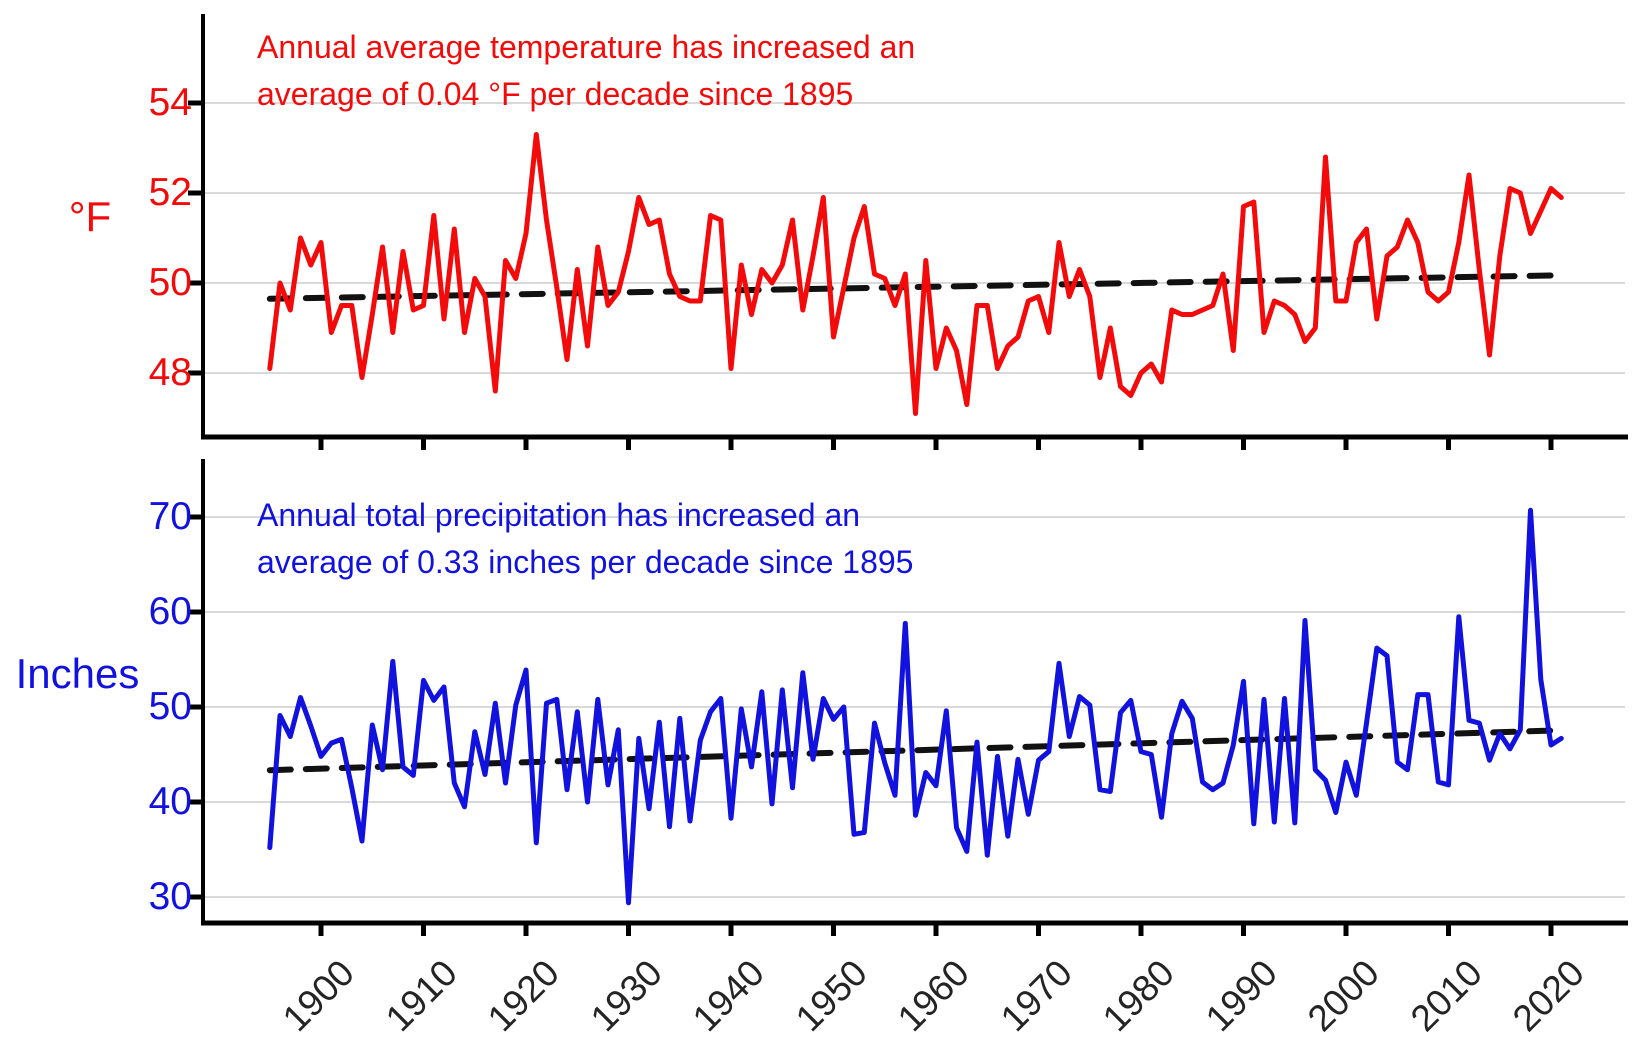 This screenshot has width=1650, height=1050. What do you see at coordinates (170, 282) in the screenshot?
I see `temperature-y-tick-label-50: 50` at bounding box center [170, 282].